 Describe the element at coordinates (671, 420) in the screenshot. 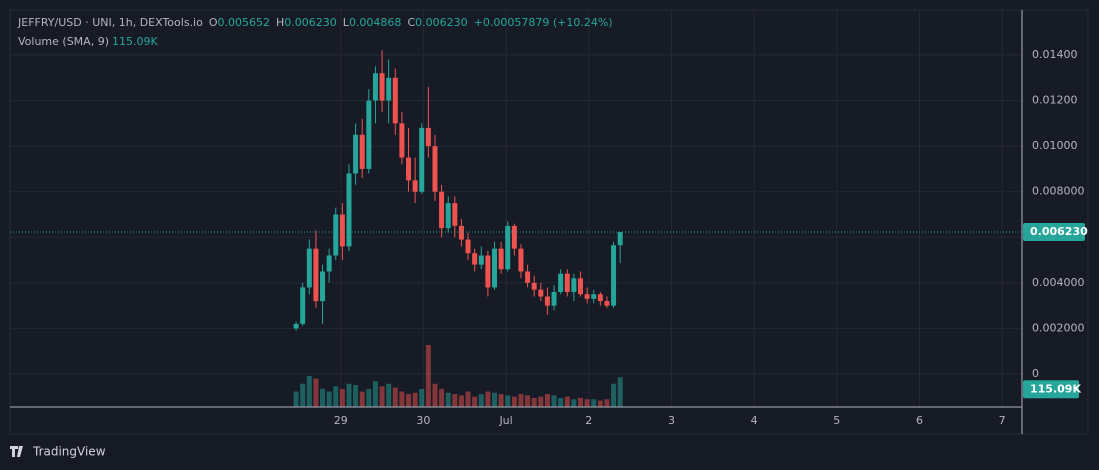

I see `x-tick-label: 3` at that location.